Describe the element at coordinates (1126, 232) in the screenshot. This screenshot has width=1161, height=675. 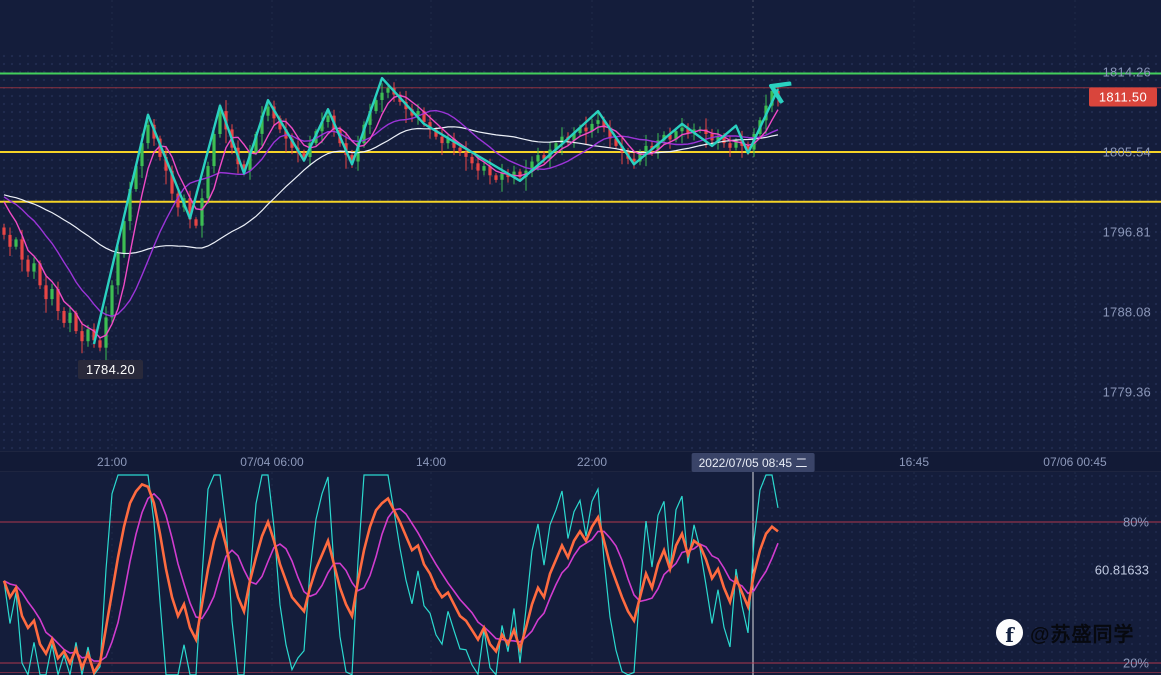
I see `price-axis-label: 1796.81` at that location.